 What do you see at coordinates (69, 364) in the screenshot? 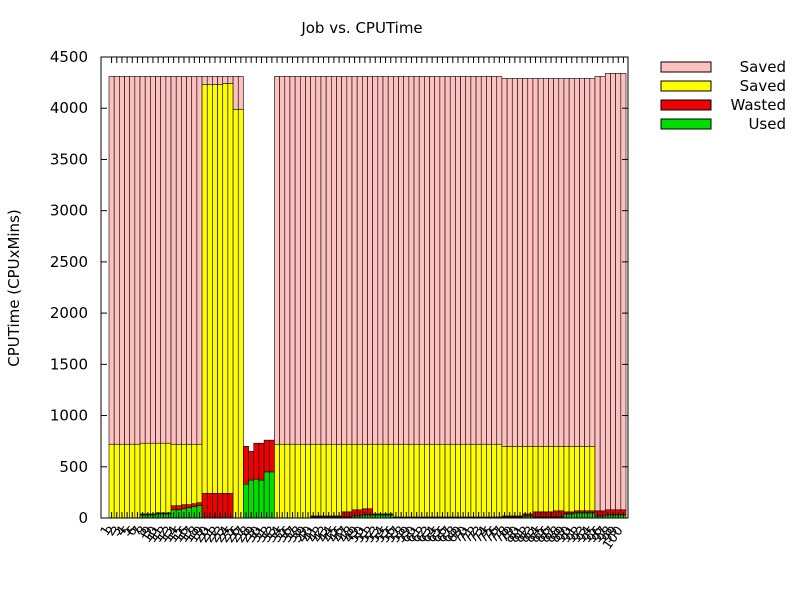
I see `y-tick-label: 1500` at bounding box center [69, 364].